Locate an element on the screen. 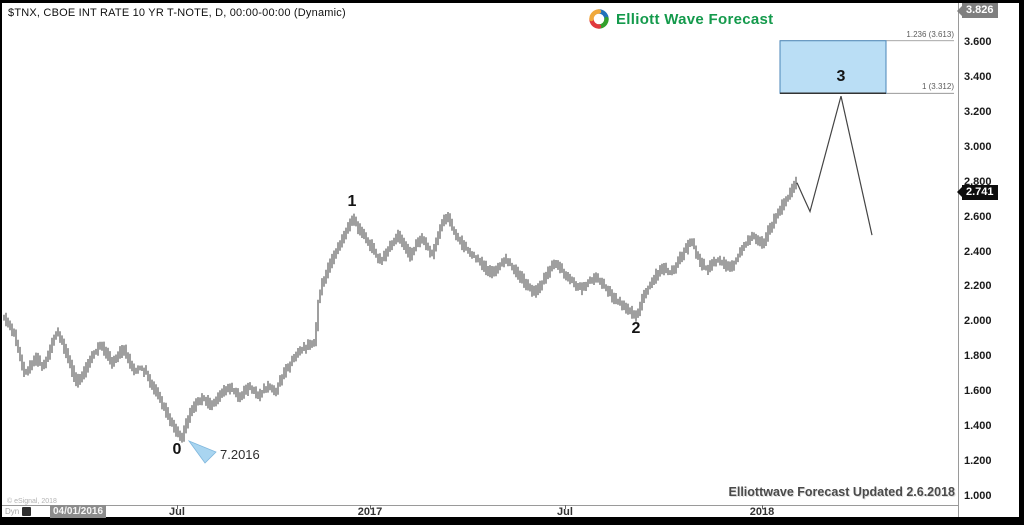 Image resolution: width=1024 pixels, height=525 pixels. copyright-text: © eSignal, 2018 is located at coordinates (32, 501).